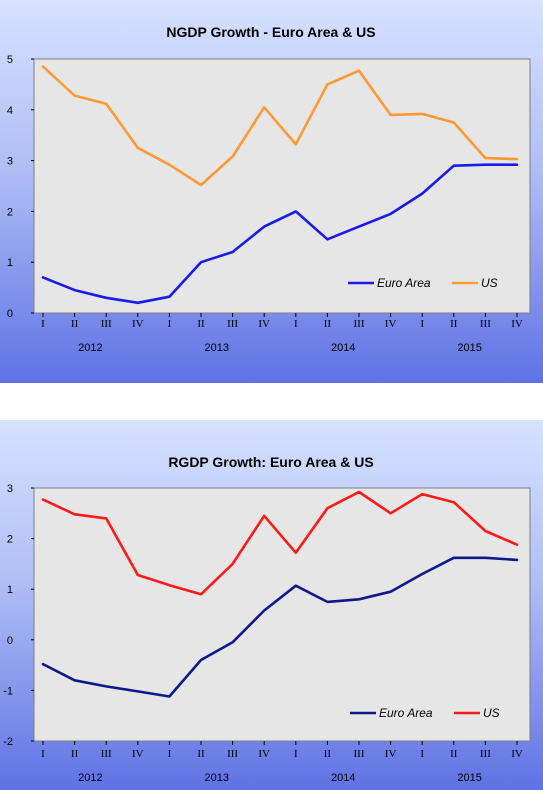 This screenshot has width=543, height=790. Describe the element at coordinates (270, 462) in the screenshot. I see `chart-title: RGDP Growth: Euro Area & US` at that location.